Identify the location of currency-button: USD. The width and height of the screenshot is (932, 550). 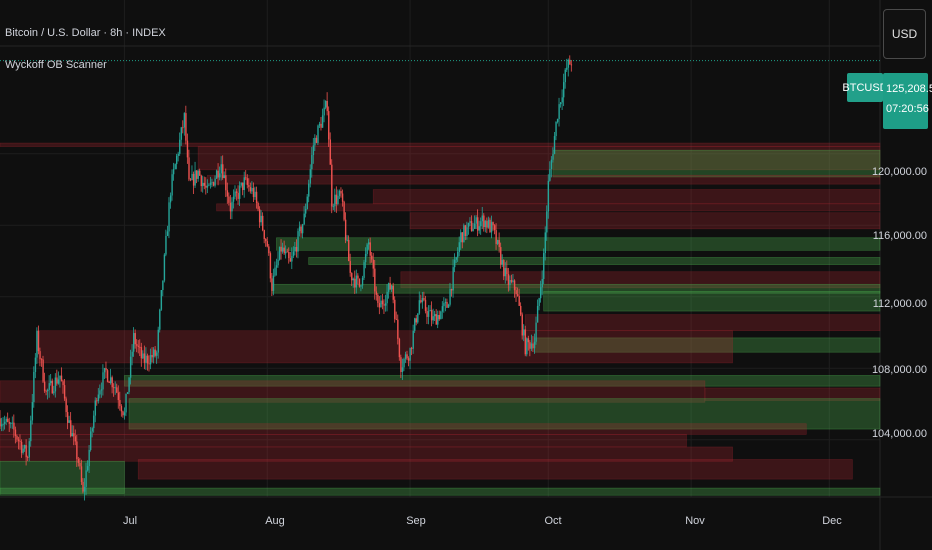
(904, 34).